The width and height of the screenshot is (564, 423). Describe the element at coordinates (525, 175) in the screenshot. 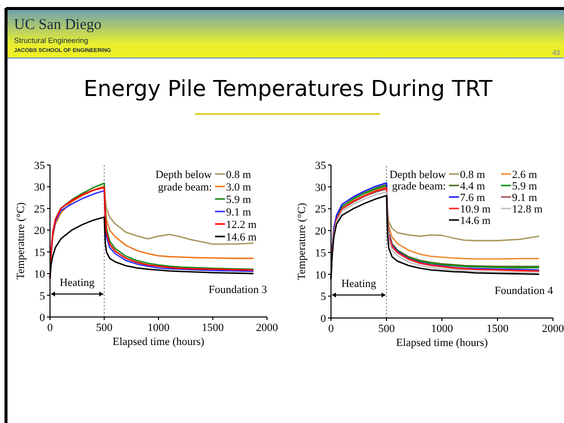

I see `legend-label: 2.6 m` at that location.